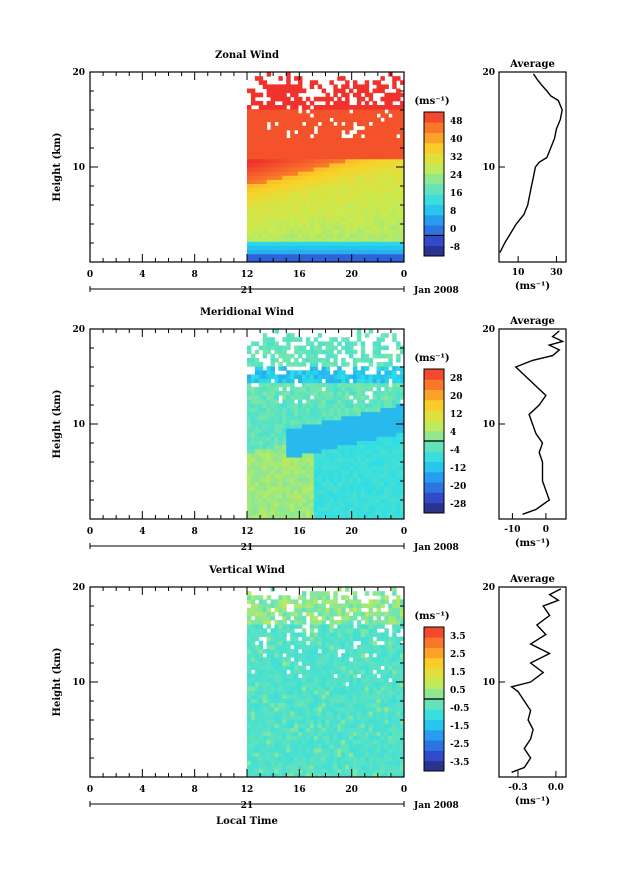 The height and width of the screenshot is (873, 619). I want to click on profile-y-tick-label: 20, so click(488, 330).